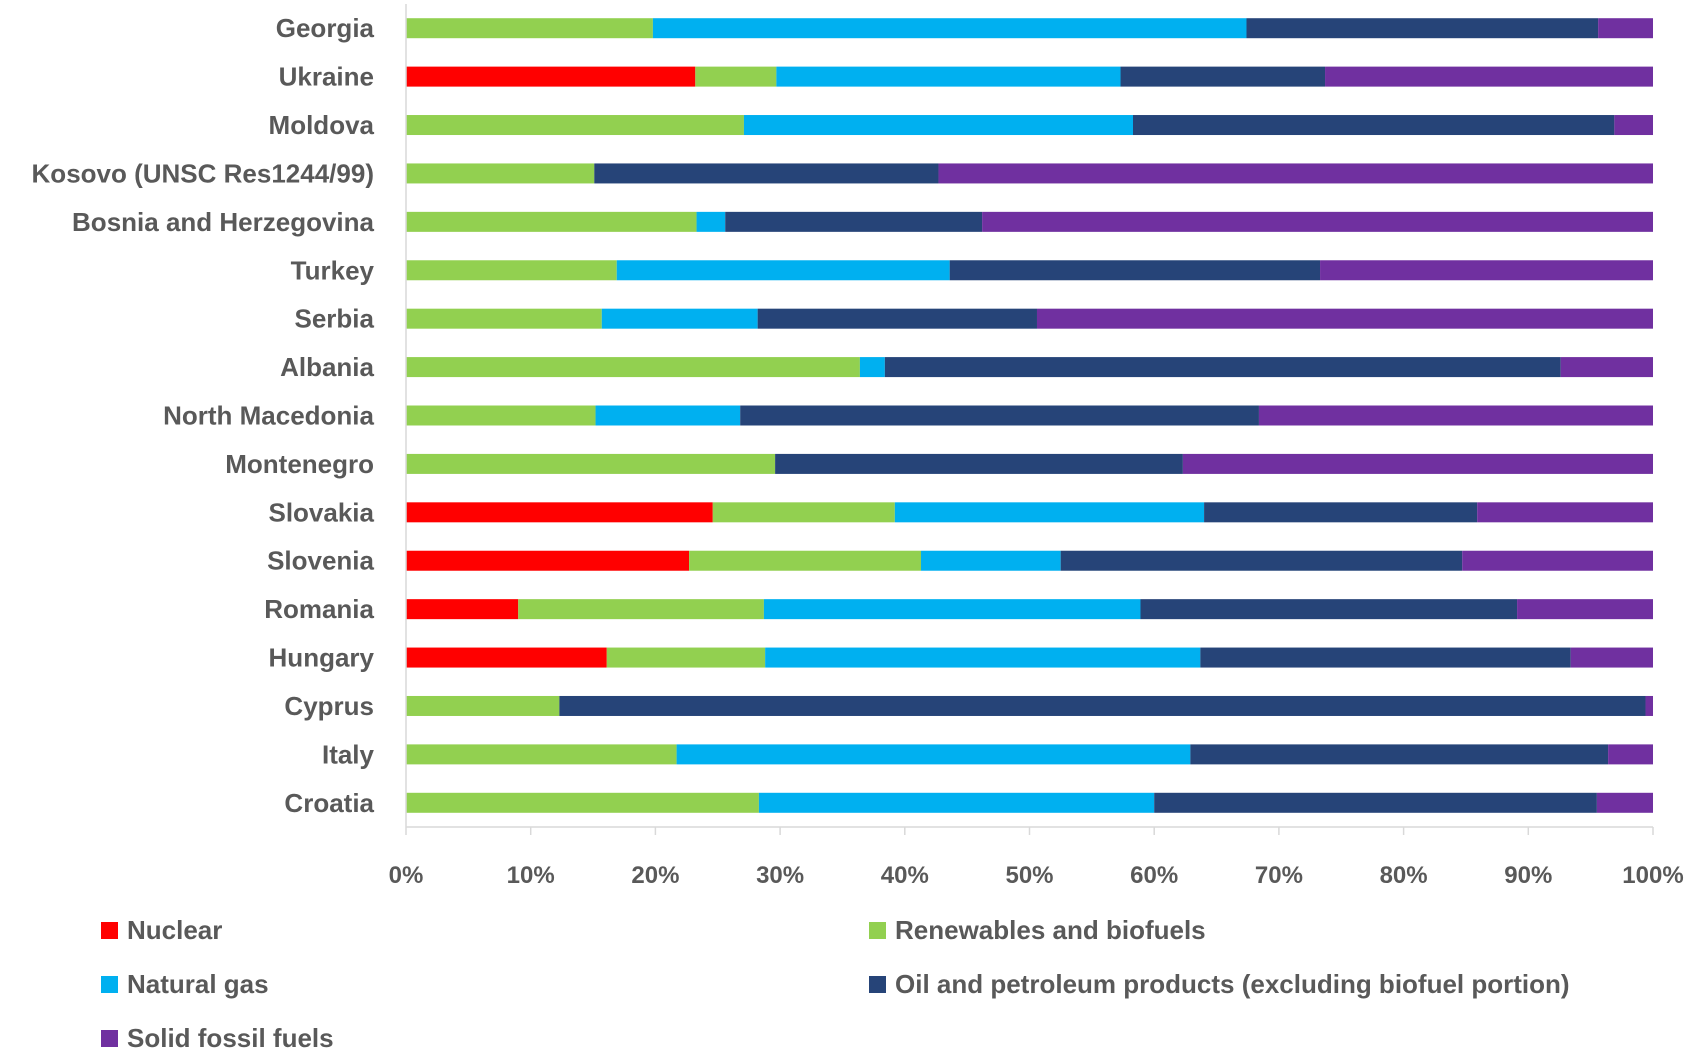  I want to click on x-tick-label: 50%, so click(1029, 875).